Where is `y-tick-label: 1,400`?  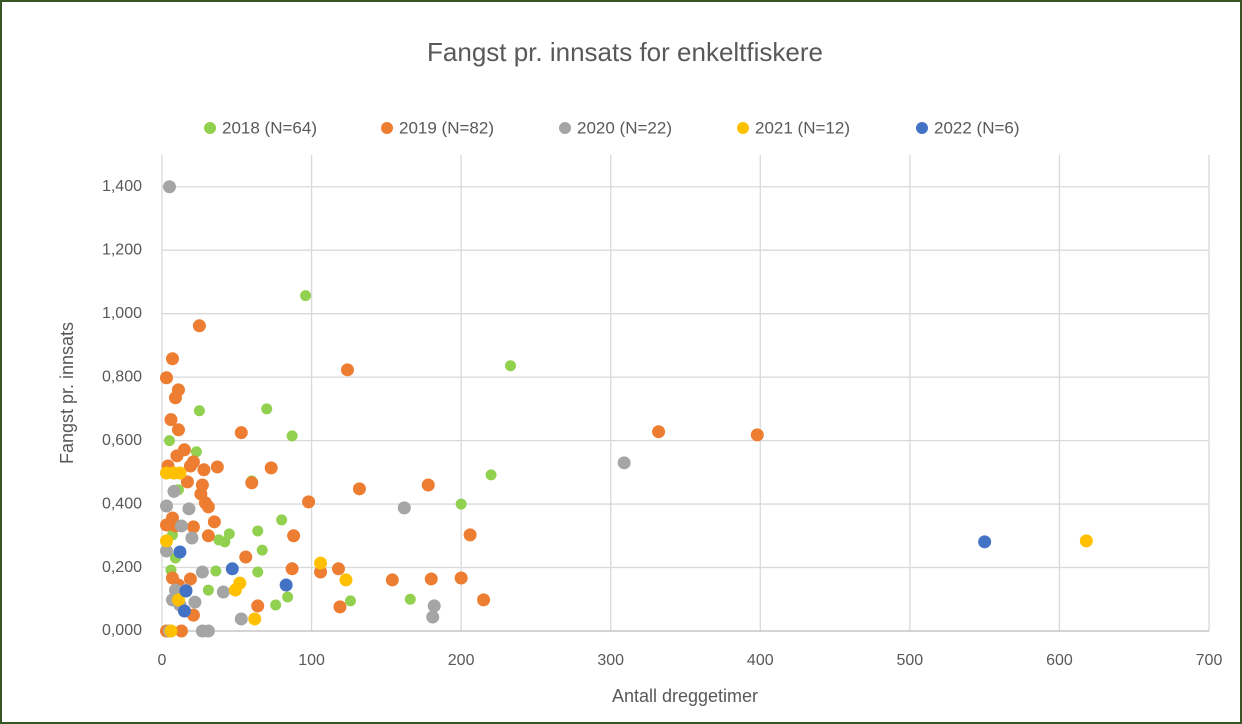
y-tick-label: 1,400 is located at coordinates (122, 186).